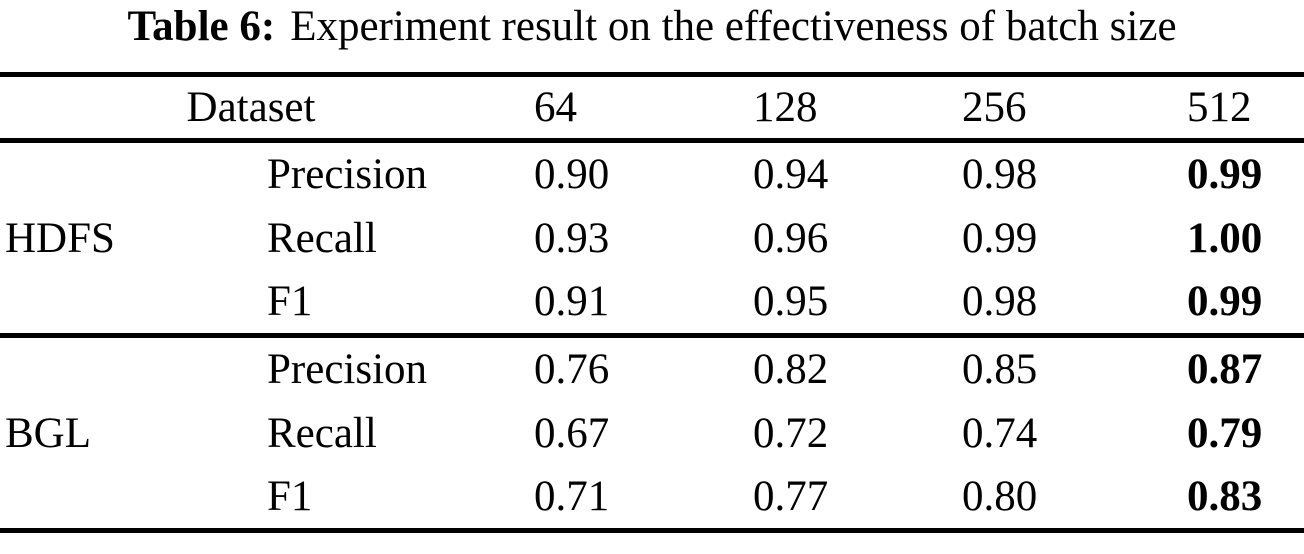 The height and width of the screenshot is (554, 1304). I want to click on value-cell: 0.96, so click(791, 238).